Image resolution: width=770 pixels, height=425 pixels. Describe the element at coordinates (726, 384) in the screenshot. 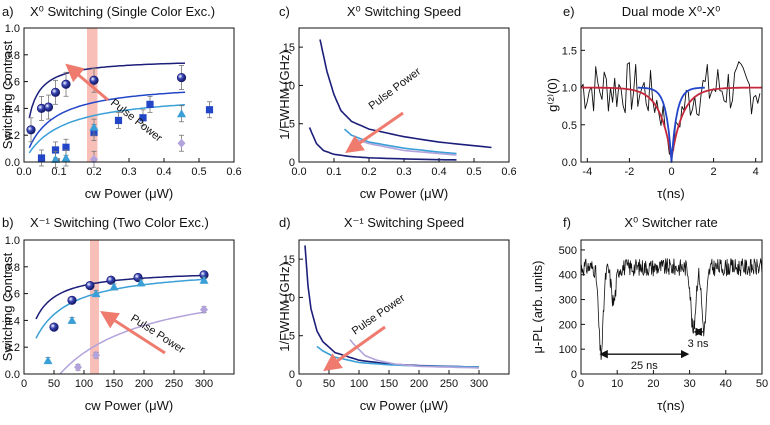

I see `x-tick-label: 40` at that location.